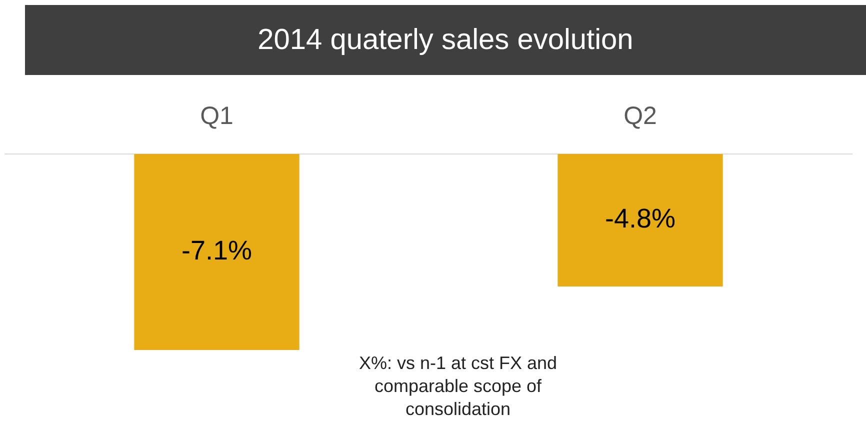 The width and height of the screenshot is (866, 431). Describe the element at coordinates (216, 250) in the screenshot. I see `data-label: -7.1%` at that location.